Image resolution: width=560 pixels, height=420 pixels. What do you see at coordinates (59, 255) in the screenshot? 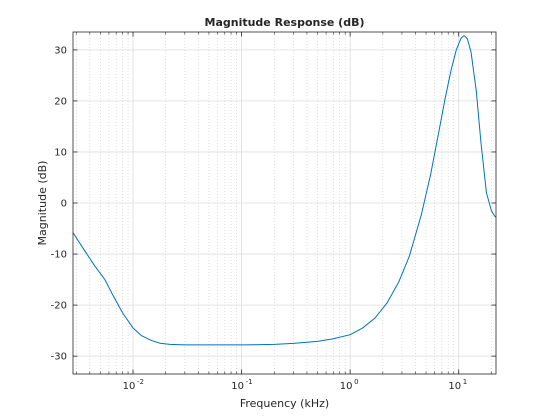
I see `y-tick-label: -10` at bounding box center [59, 255].